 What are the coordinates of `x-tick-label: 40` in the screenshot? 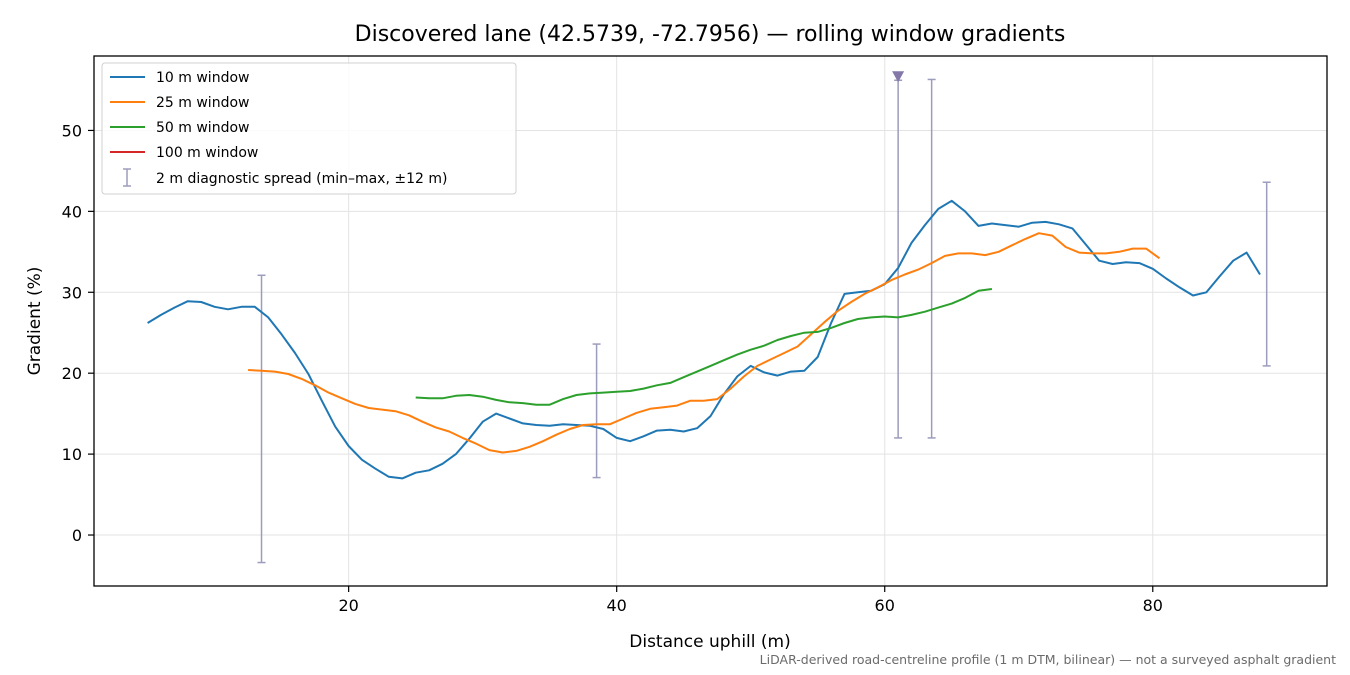 It's located at (617, 605).